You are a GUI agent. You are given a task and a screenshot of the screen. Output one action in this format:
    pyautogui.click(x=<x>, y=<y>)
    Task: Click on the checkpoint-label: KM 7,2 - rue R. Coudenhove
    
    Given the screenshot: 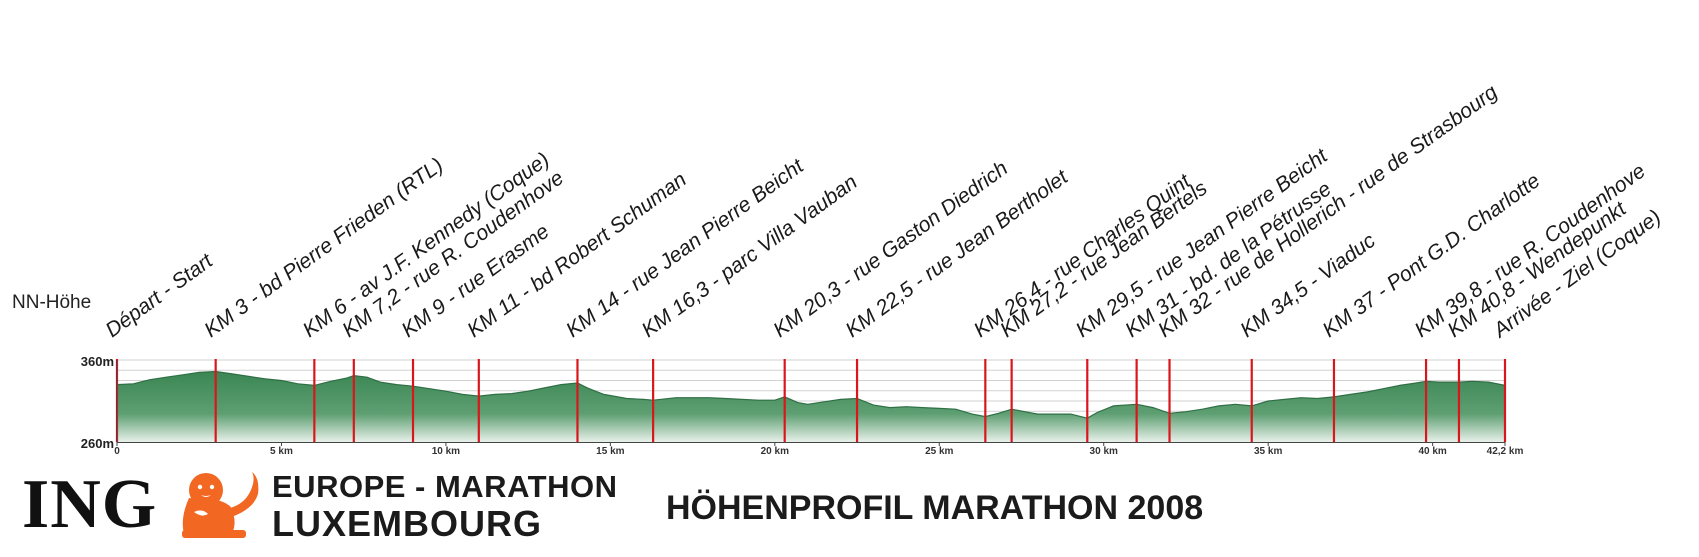 What is the action you would take?
    pyautogui.click(x=453, y=254)
    